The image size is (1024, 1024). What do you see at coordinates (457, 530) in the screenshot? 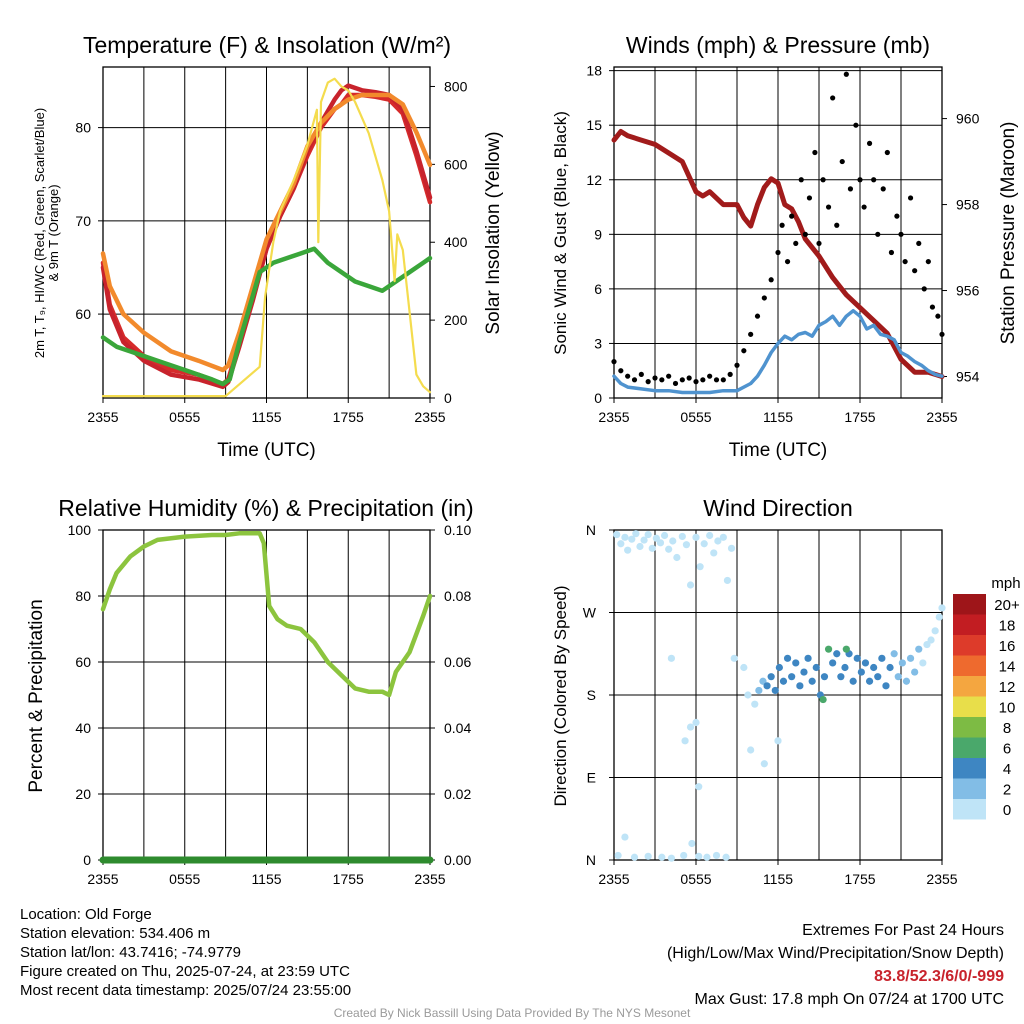
I see `y2-tick-label: 0.10` at bounding box center [457, 530].